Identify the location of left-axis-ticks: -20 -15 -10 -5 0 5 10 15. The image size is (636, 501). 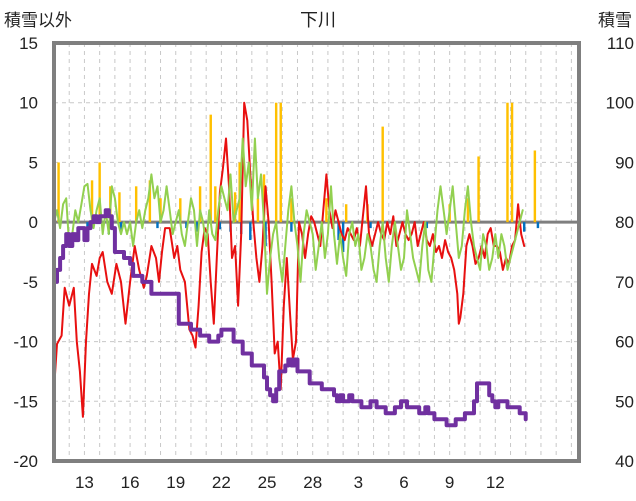
(25, 252).